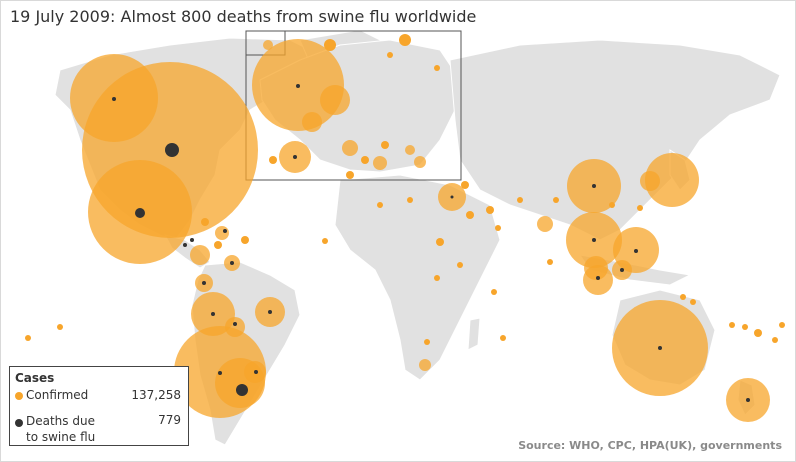  Describe the element at coordinates (417, 277) in the screenshot. I see `land-africa` at that location.